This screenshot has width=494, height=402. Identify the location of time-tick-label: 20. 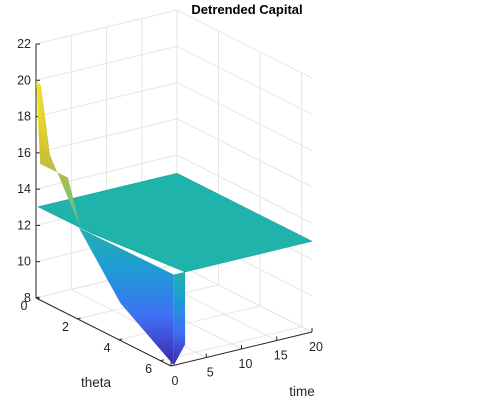
(316, 347).